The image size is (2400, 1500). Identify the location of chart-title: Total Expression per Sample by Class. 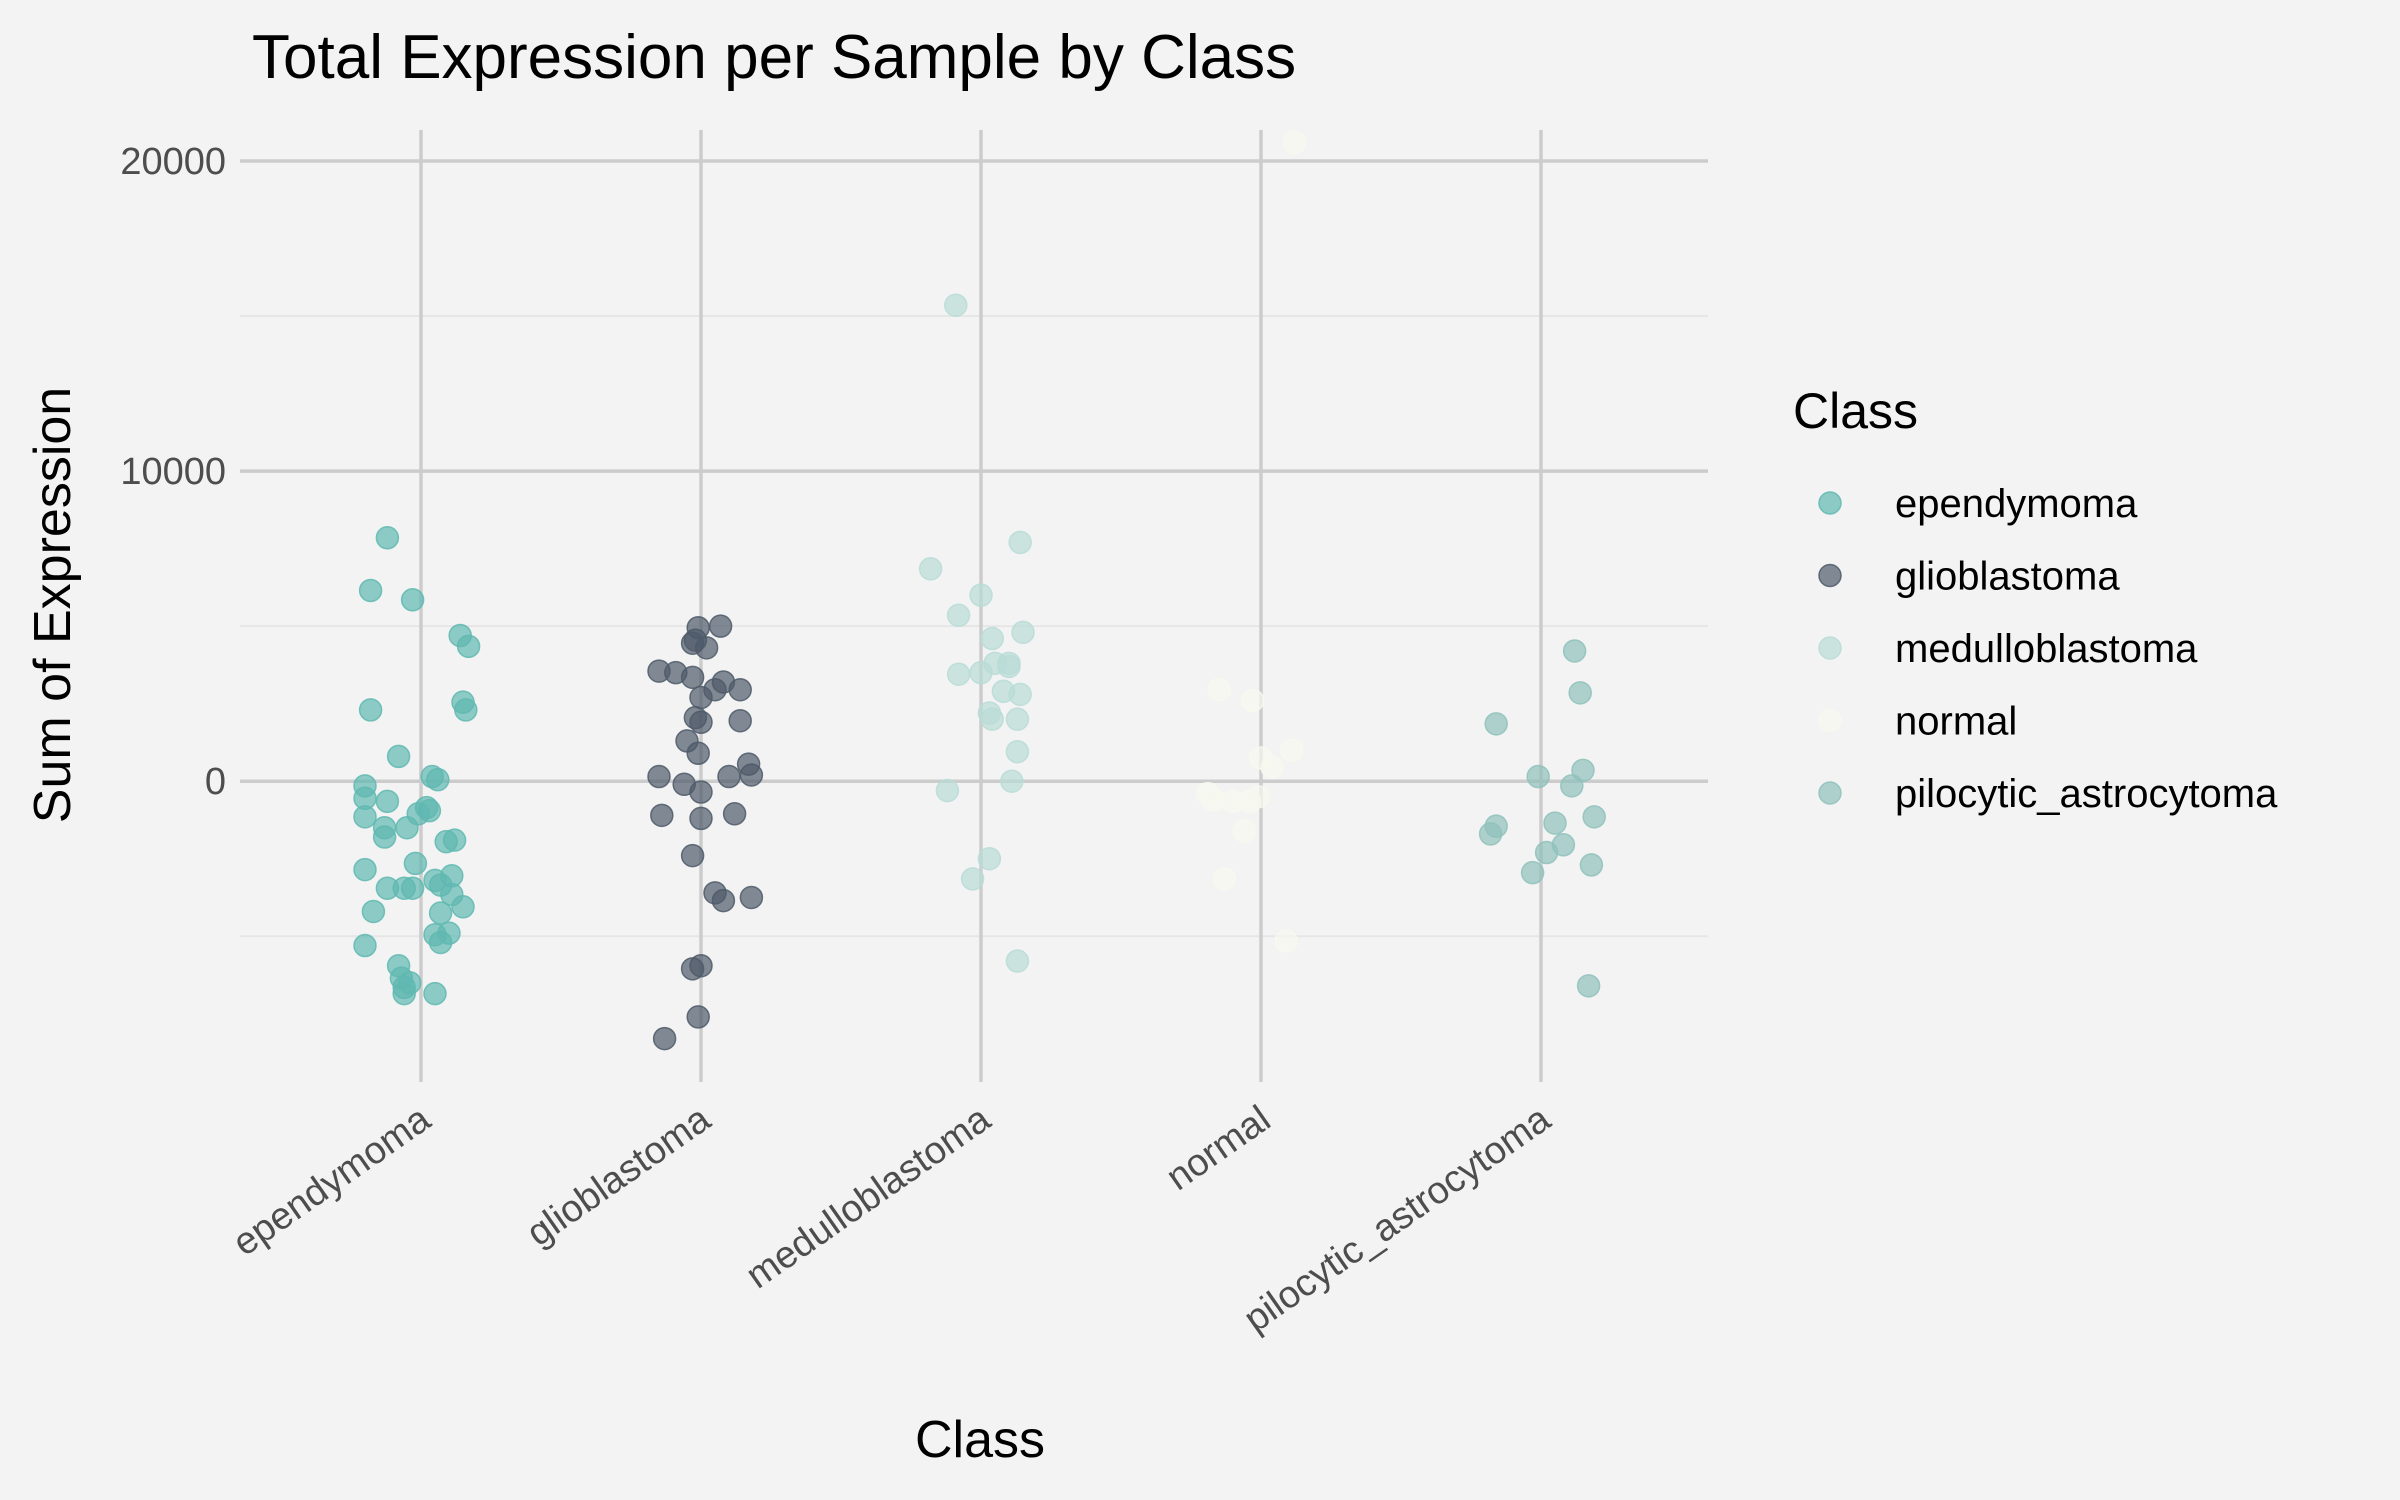
(774, 57).